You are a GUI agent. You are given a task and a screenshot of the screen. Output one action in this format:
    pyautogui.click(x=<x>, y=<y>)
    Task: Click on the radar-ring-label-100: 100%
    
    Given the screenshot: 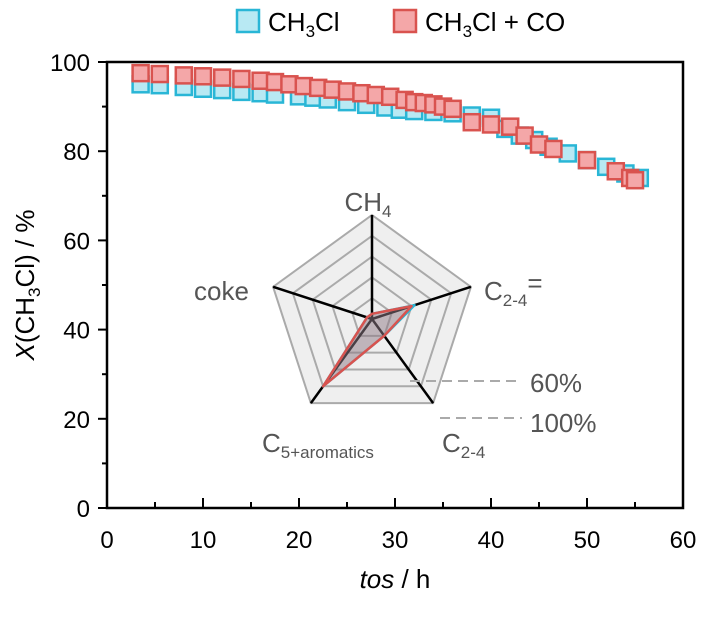 What is the action you would take?
    pyautogui.click(x=563, y=423)
    